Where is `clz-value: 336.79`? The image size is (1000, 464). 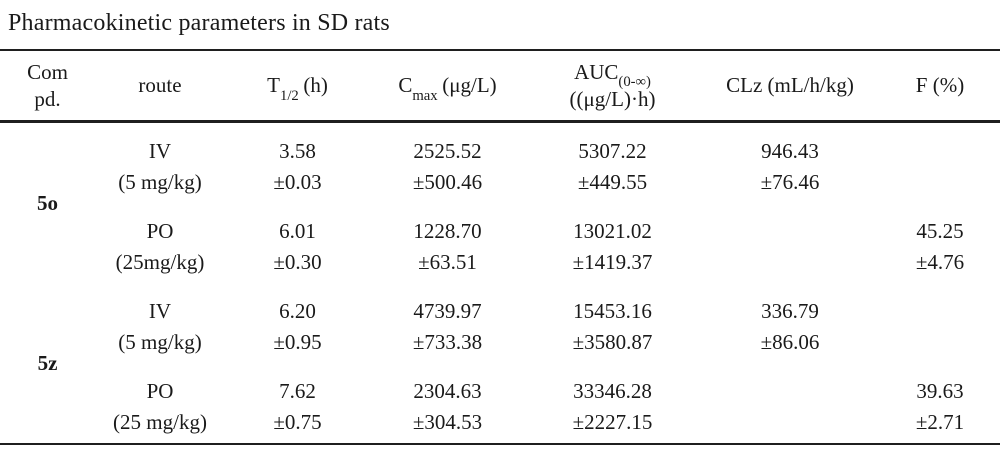 clz-value: 336.79 is located at coordinates (790, 311).